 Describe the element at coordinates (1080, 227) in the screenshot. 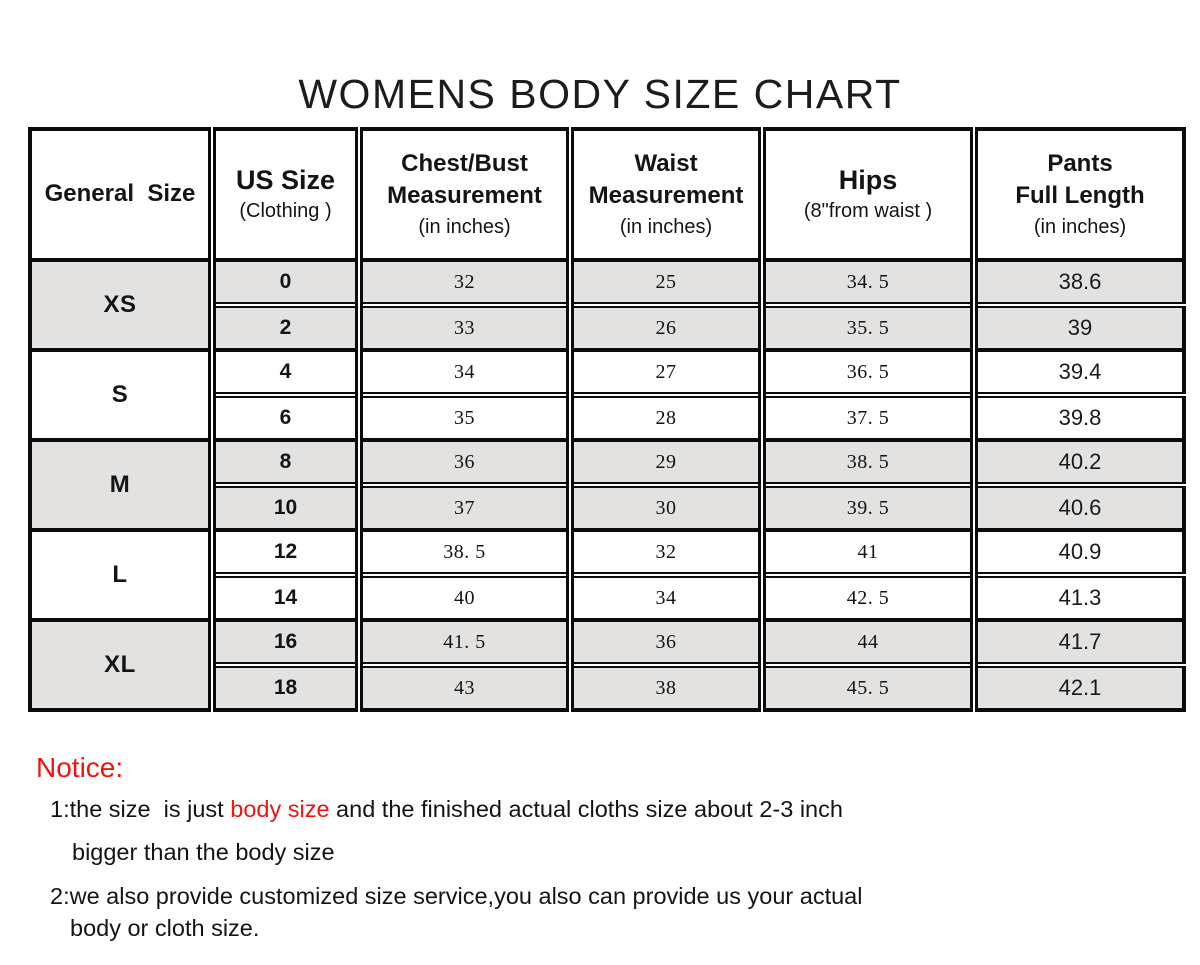

I see `header-sublabel-pants: (in inches)` at that location.